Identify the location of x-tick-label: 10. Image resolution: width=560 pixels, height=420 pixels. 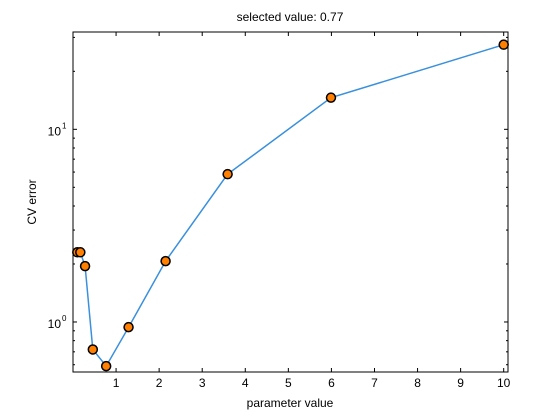
(504, 383).